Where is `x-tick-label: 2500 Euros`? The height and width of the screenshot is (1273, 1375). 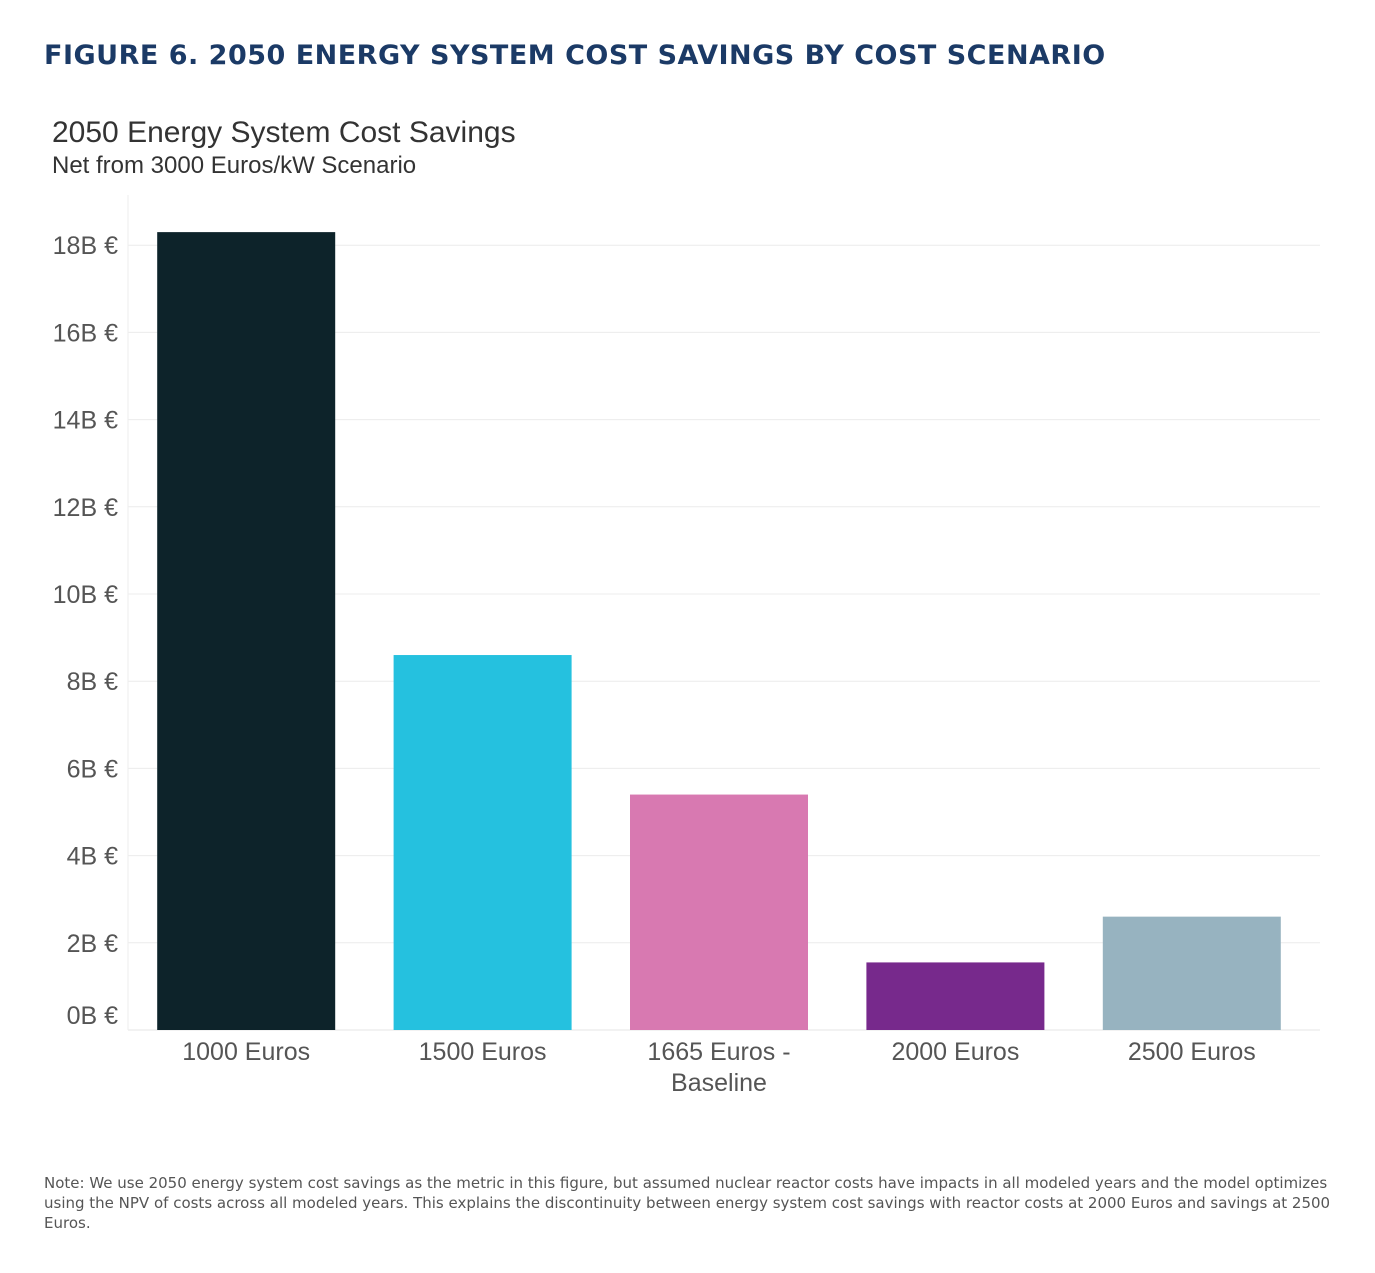
x-tick-label: 2500 Euros is located at coordinates (1192, 1052).